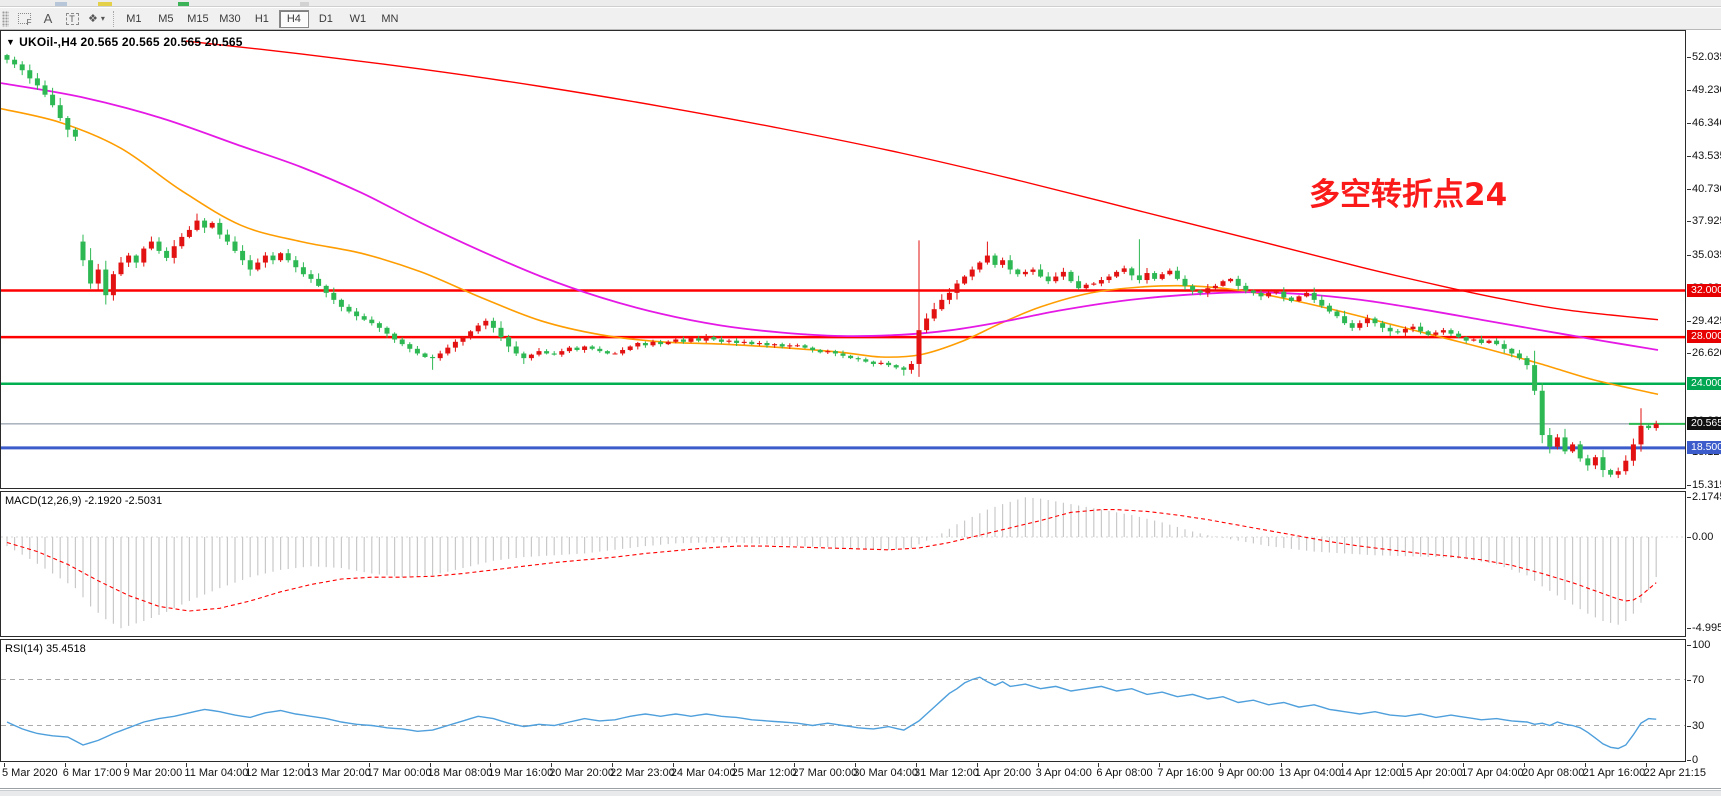 The image size is (1721, 796). I want to click on time-axis-label: 25 Mar 12:00, so click(764, 773).